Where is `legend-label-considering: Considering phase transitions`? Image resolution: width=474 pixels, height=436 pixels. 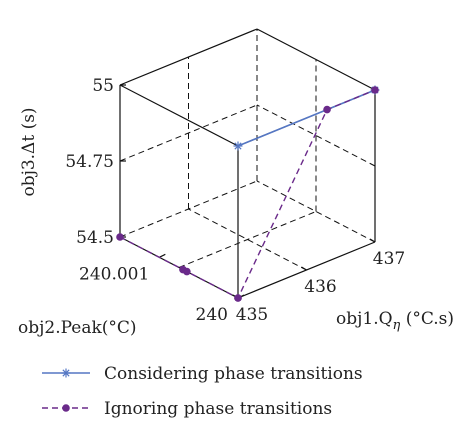
legend-label-considering: Considering phase transitions is located at coordinates (233, 374).